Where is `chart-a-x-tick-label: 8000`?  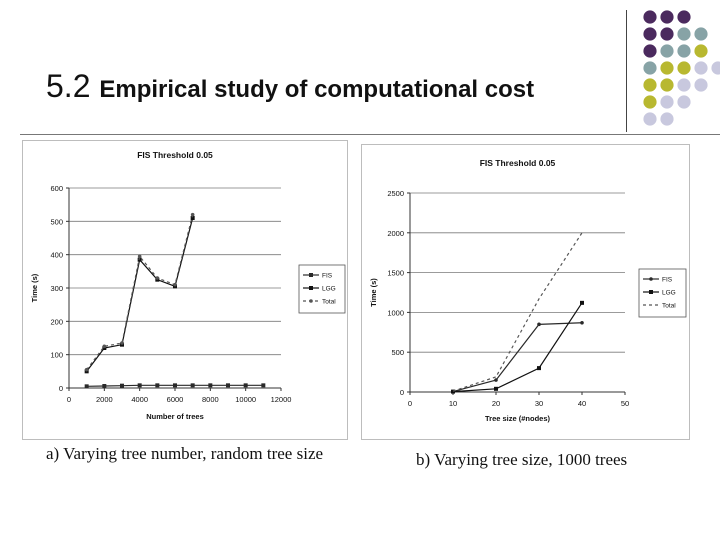 chart-a-x-tick-label: 8000 is located at coordinates (210, 399).